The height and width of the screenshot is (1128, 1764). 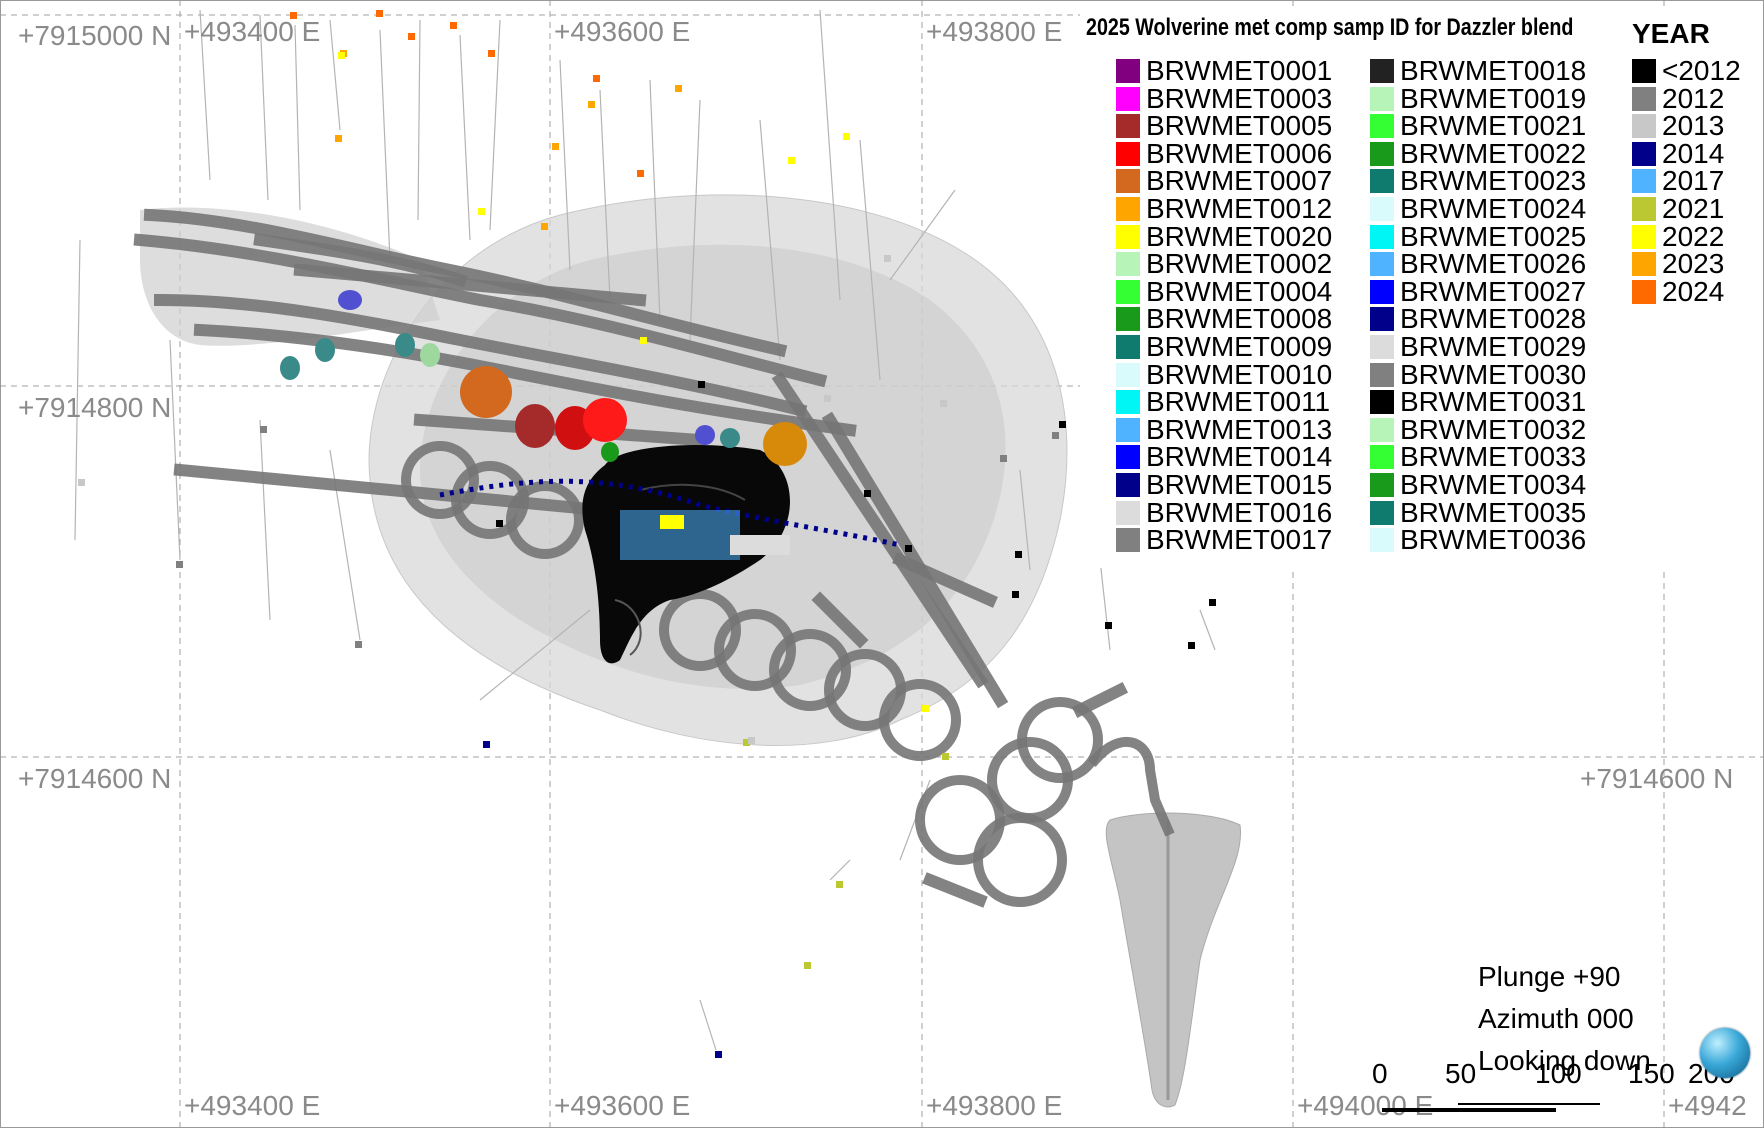 I want to click on year-legend-item: 2022, so click(x=1678, y=236).